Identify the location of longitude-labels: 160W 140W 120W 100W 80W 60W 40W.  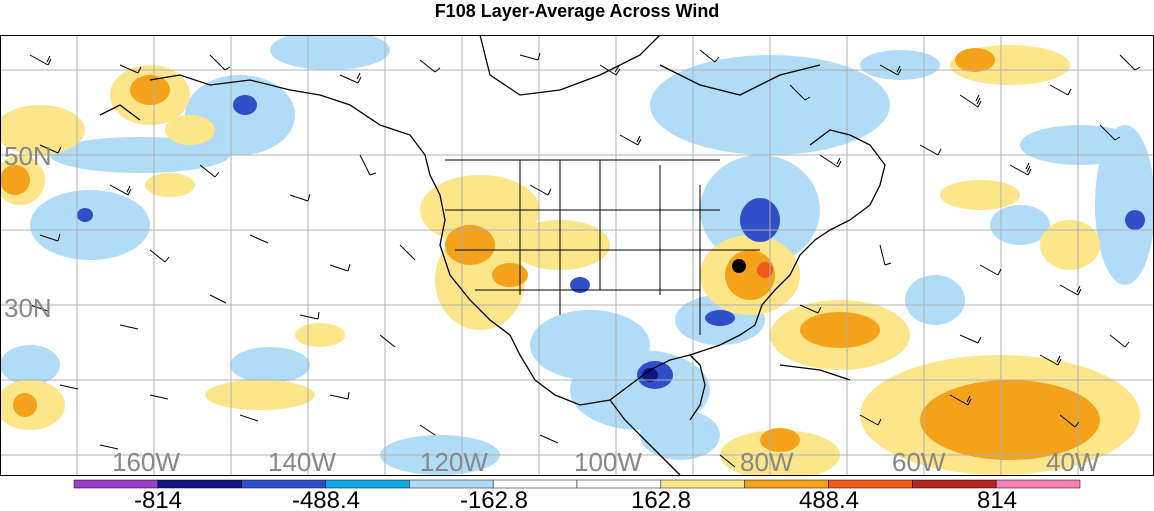
(606, 461).